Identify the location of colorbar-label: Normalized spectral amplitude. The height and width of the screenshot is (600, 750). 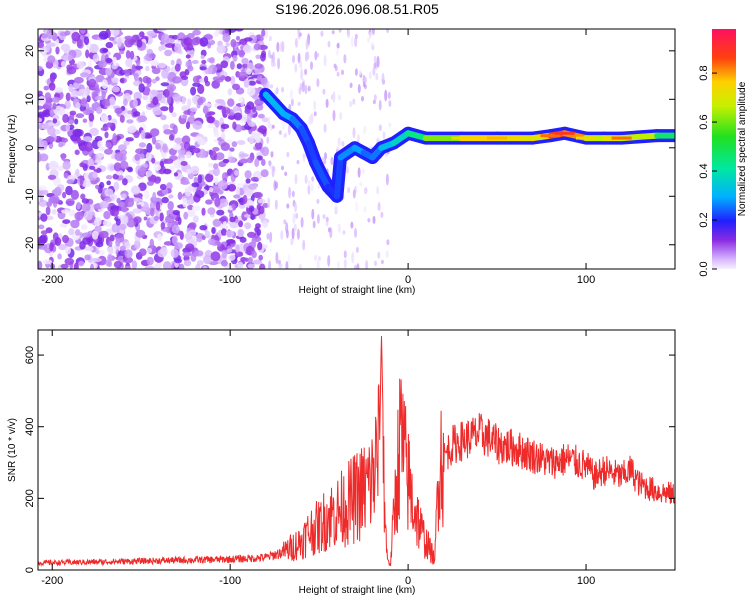
(742, 148).